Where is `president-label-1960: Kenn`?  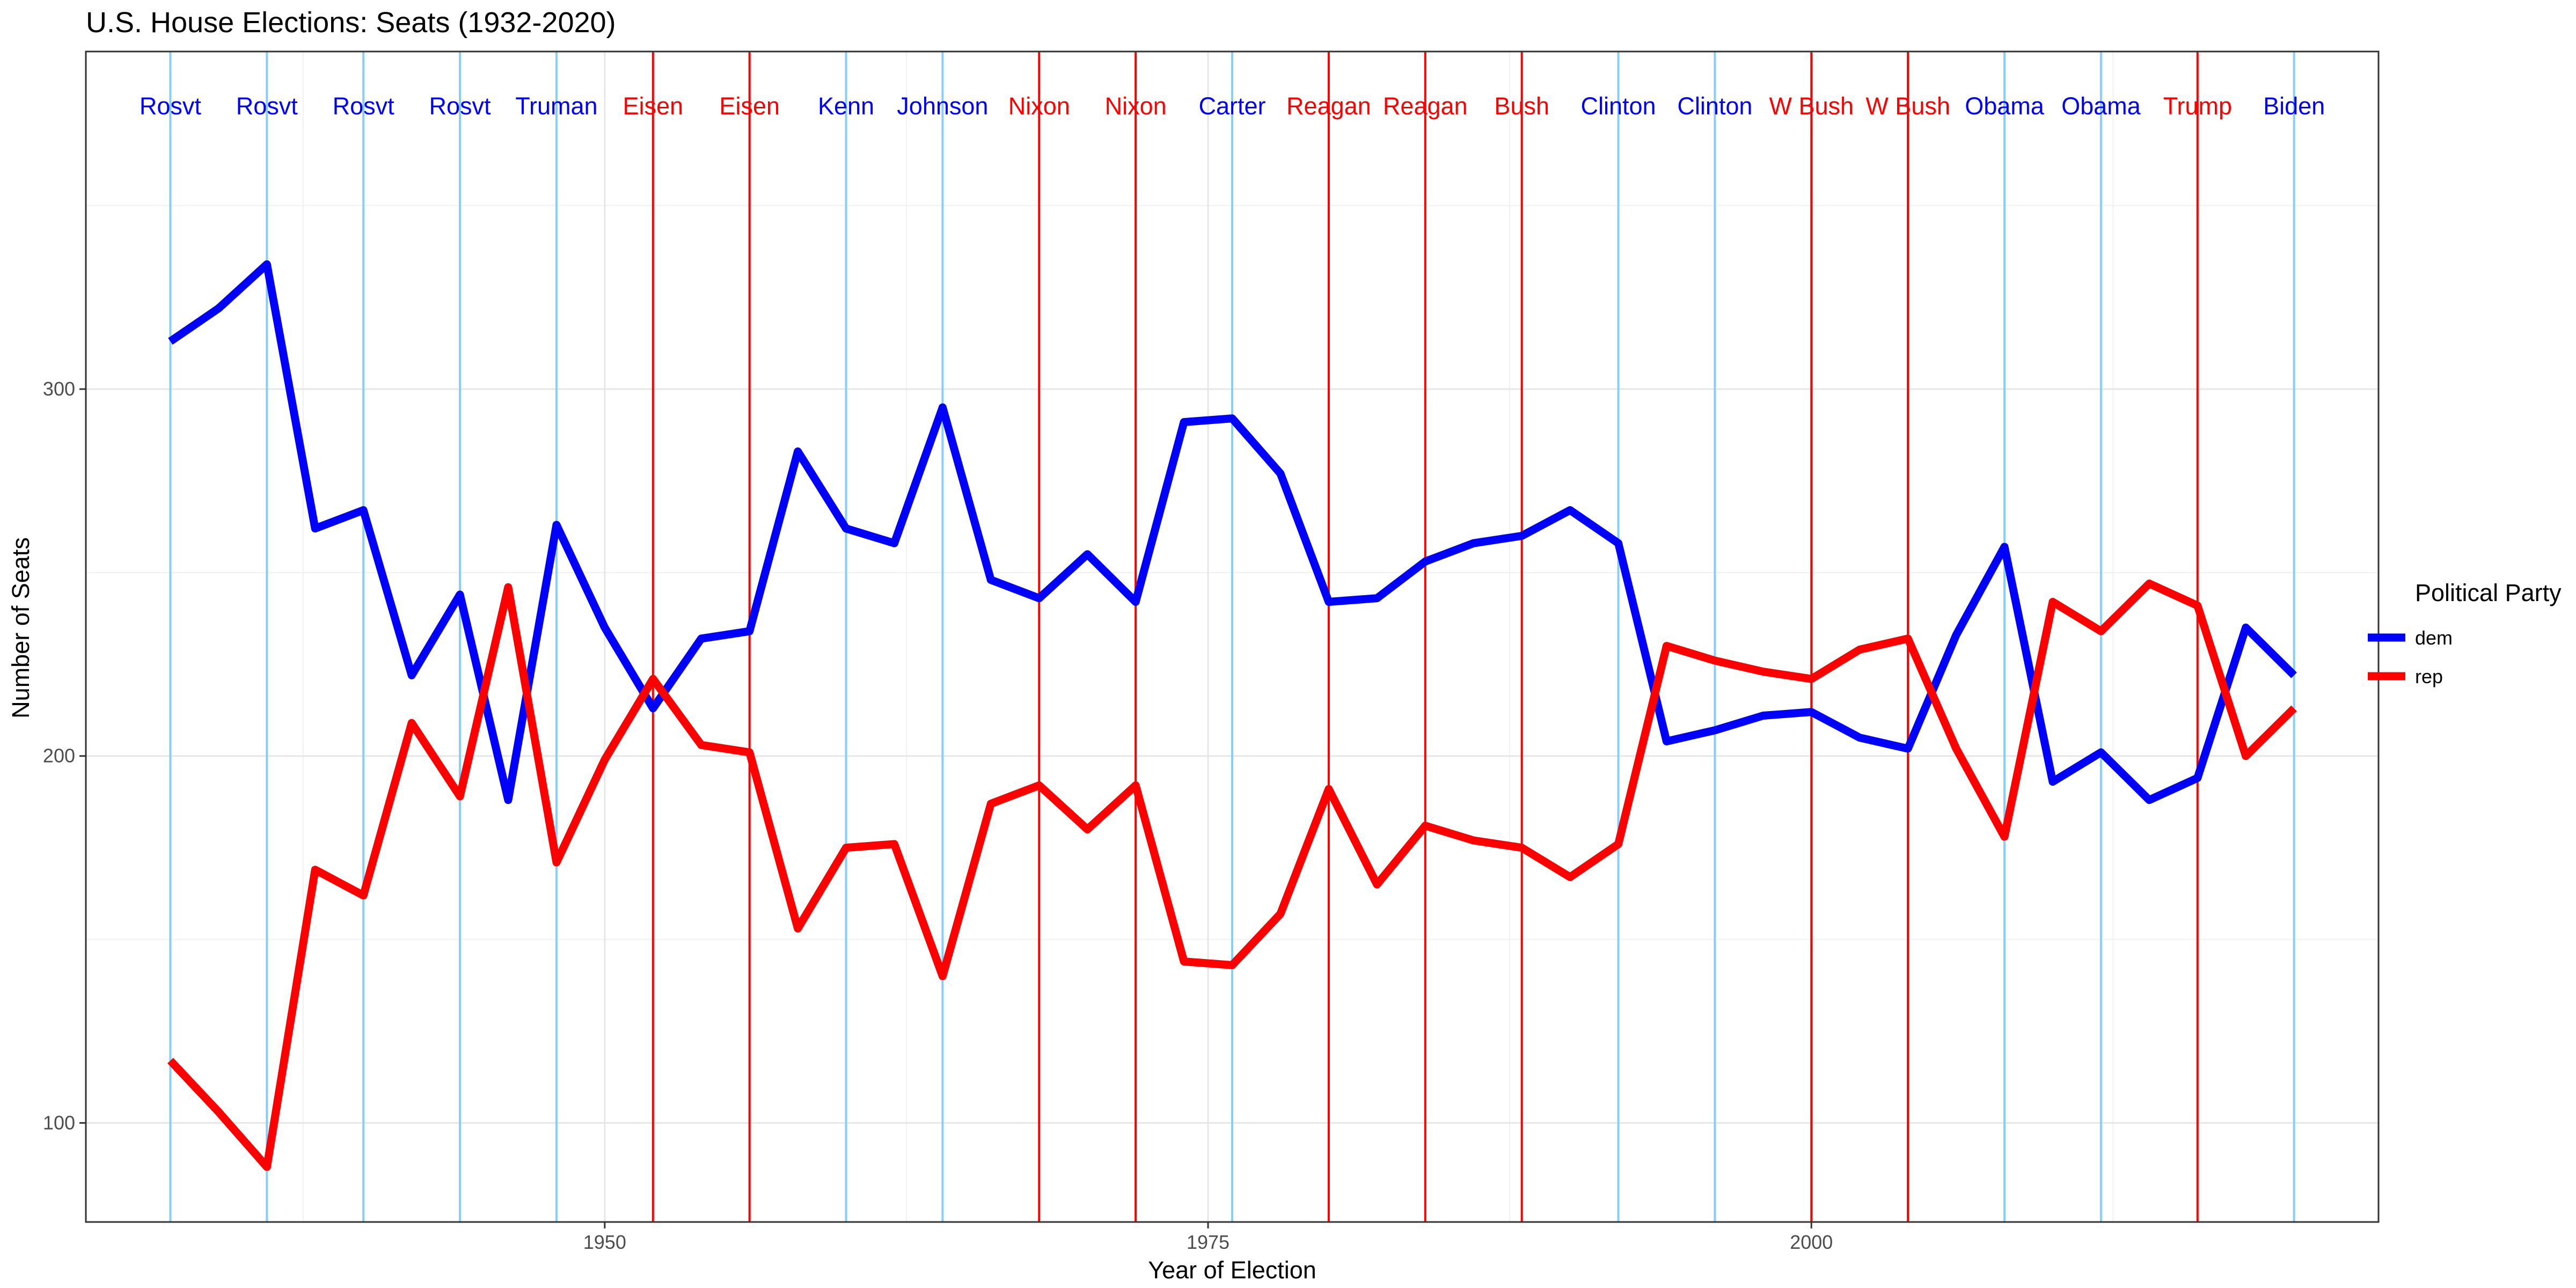 president-label-1960: Kenn is located at coordinates (846, 106).